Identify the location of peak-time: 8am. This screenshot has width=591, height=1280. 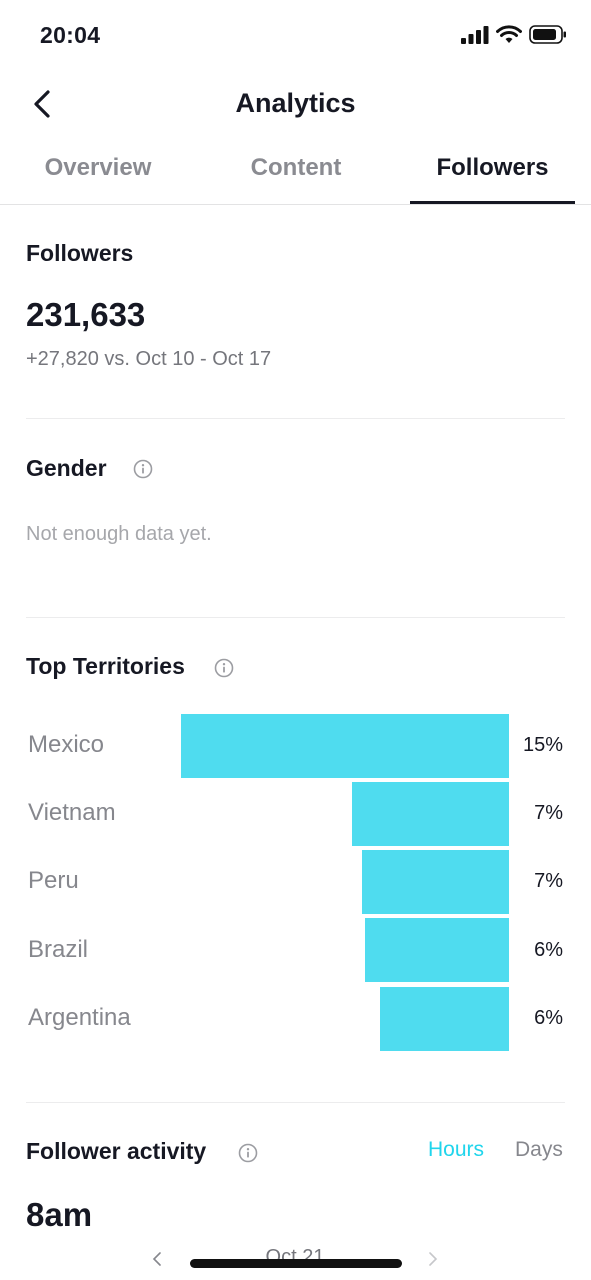
(59, 1214).